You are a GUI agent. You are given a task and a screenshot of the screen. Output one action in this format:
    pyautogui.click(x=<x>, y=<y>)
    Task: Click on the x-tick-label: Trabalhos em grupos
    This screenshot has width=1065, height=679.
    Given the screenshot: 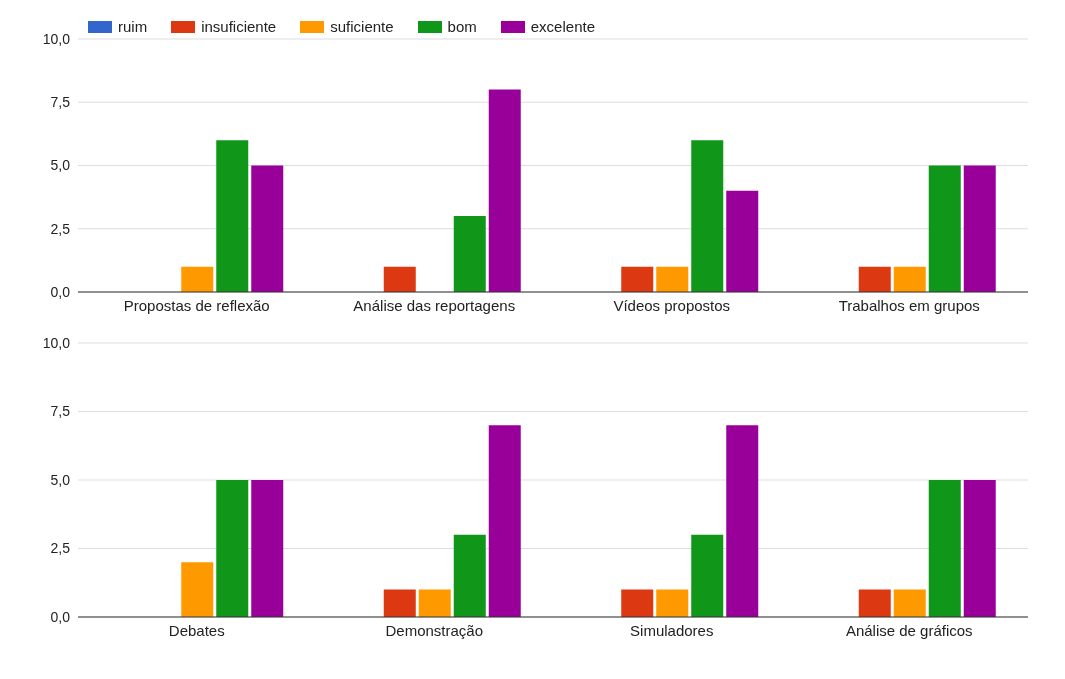 What is the action you would take?
    pyautogui.click(x=909, y=305)
    